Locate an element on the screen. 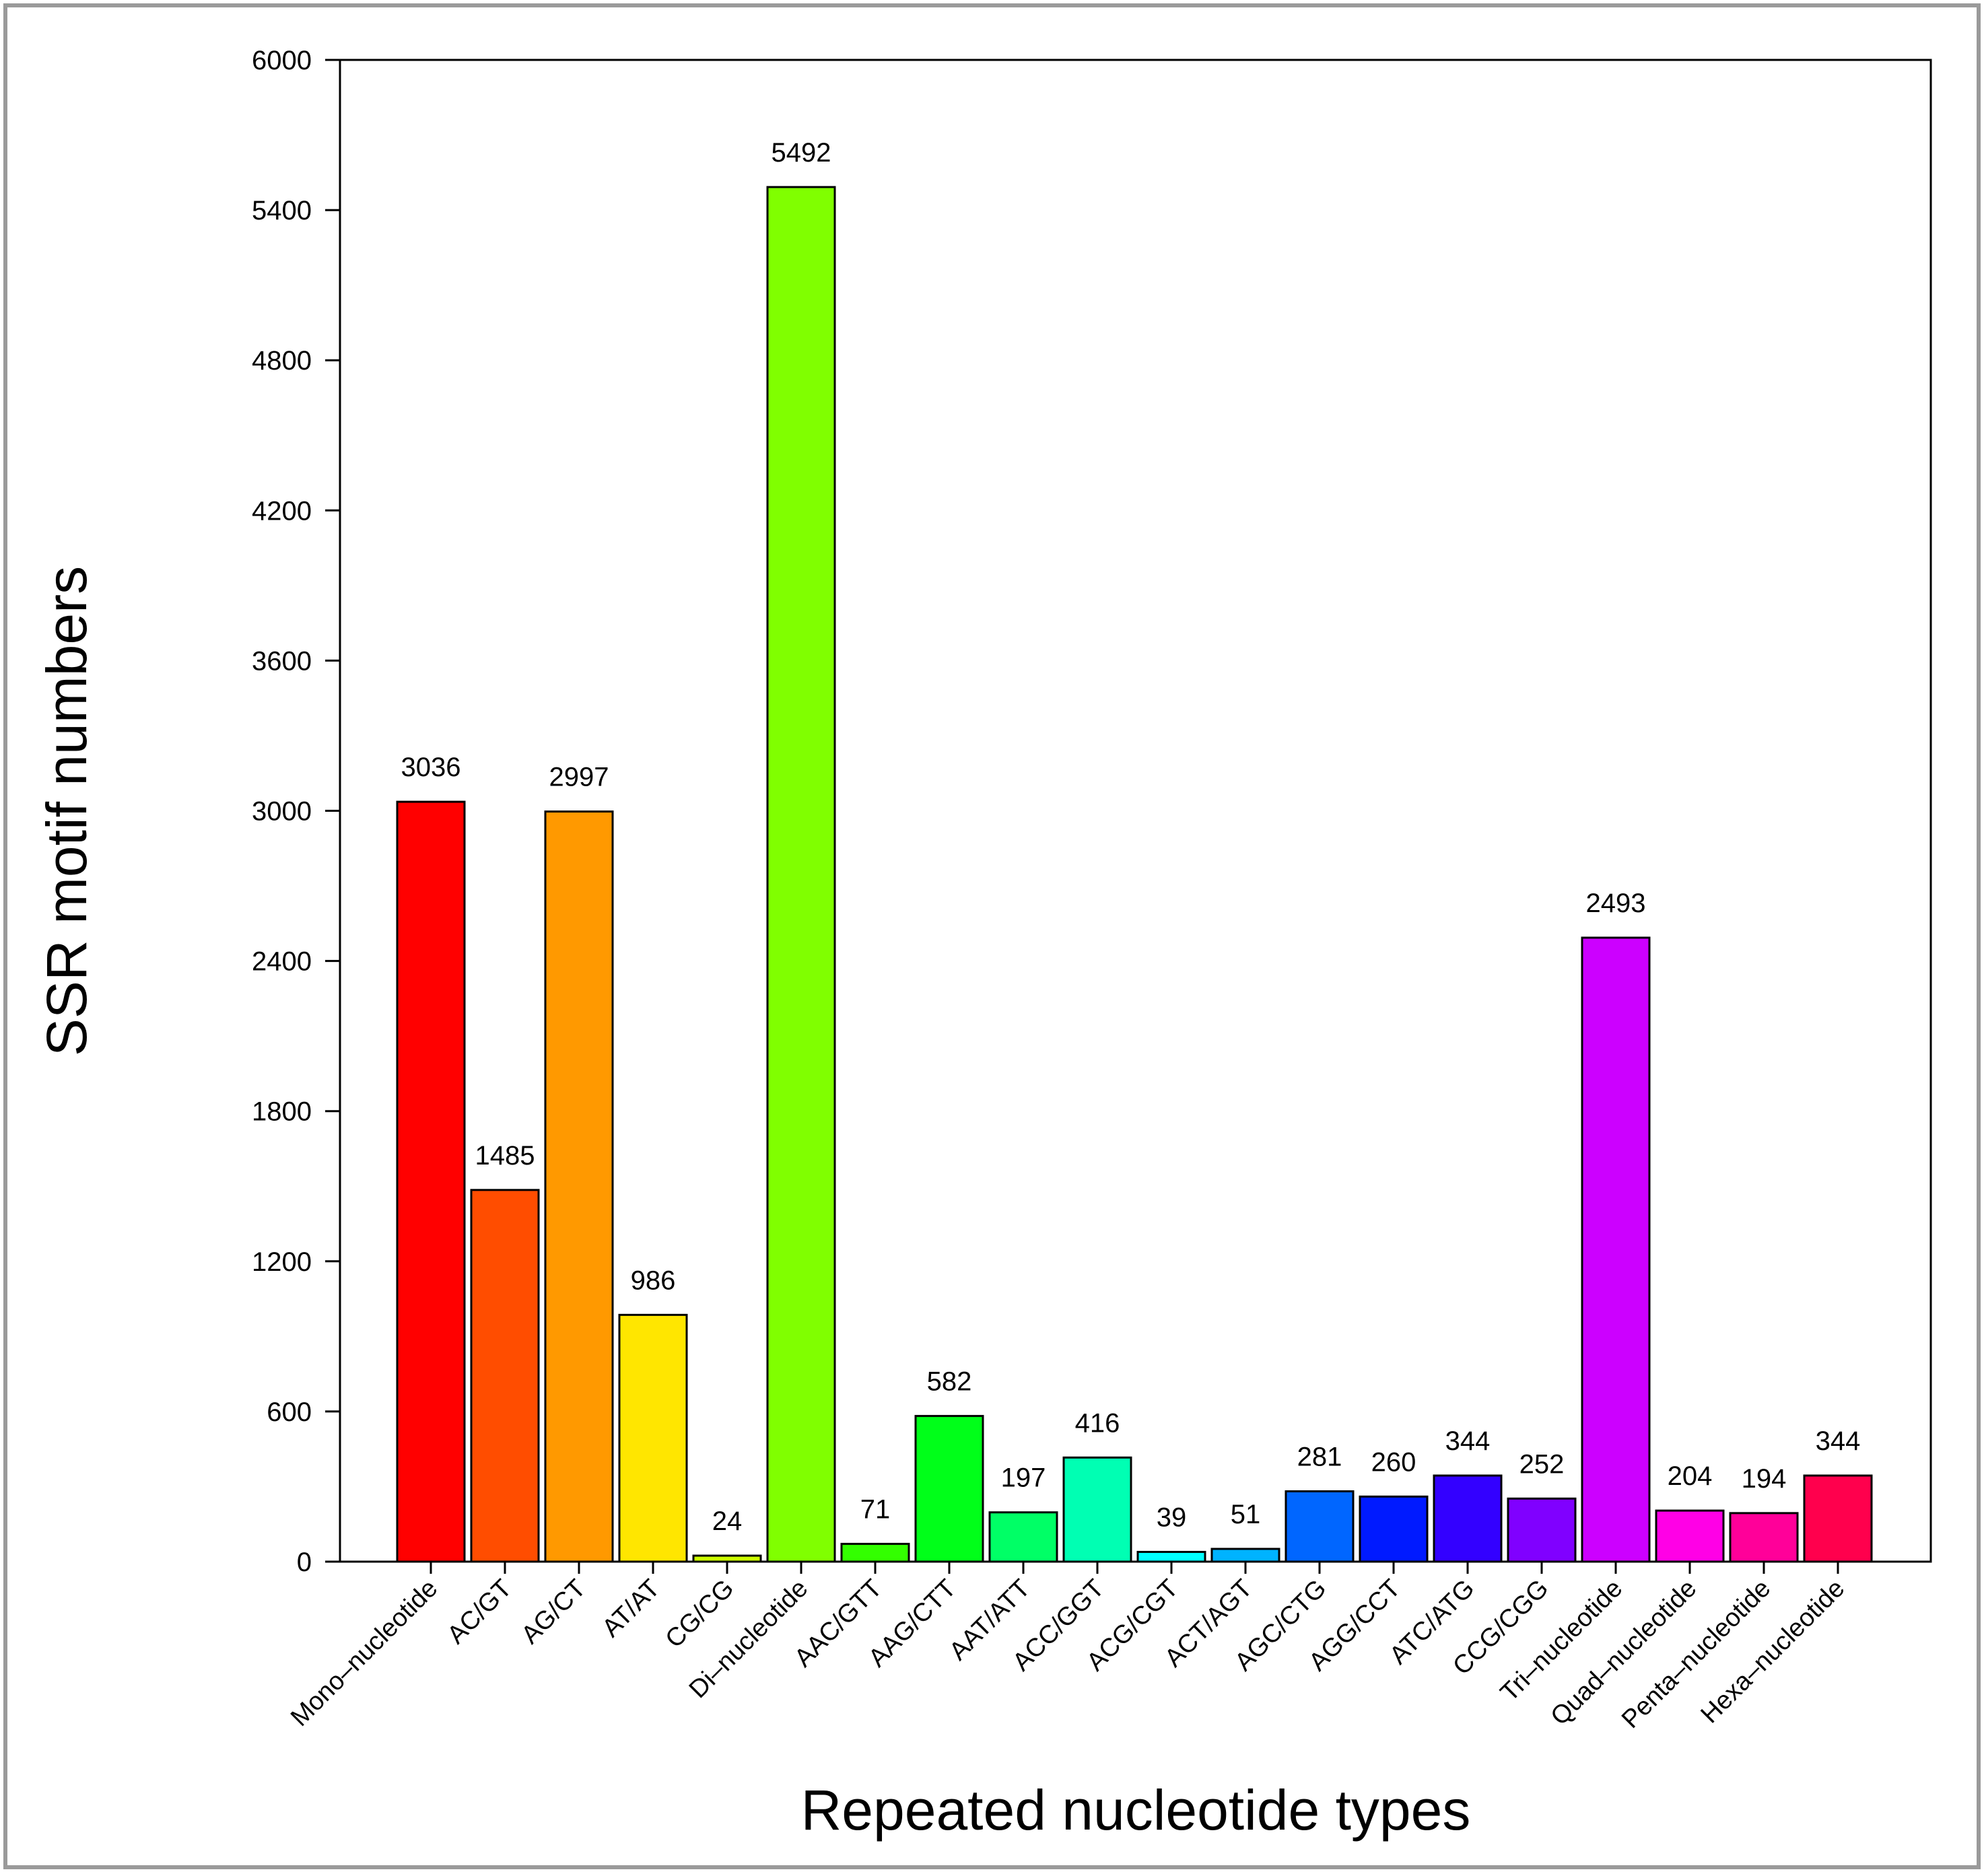 Image resolution: width=1984 pixels, height=1876 pixels. data-label: 5492 is located at coordinates (801, 153).